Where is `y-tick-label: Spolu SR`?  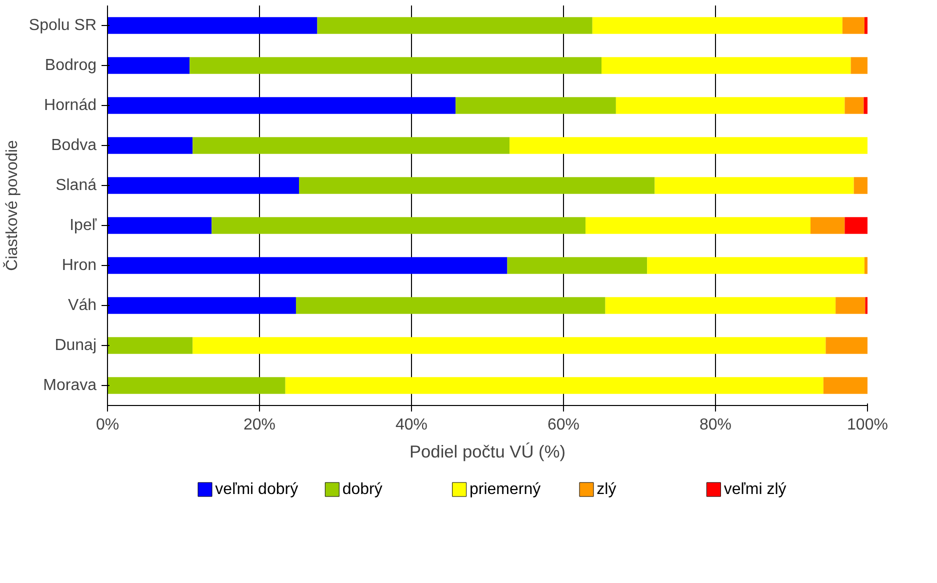 y-tick-label: Spolu SR is located at coordinates (62, 25).